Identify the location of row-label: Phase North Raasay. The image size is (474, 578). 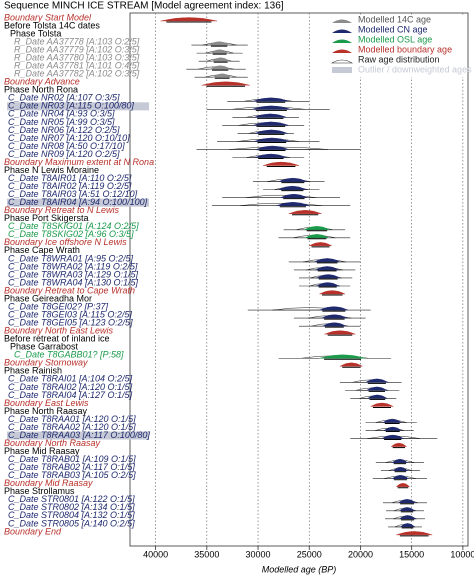
(46, 411).